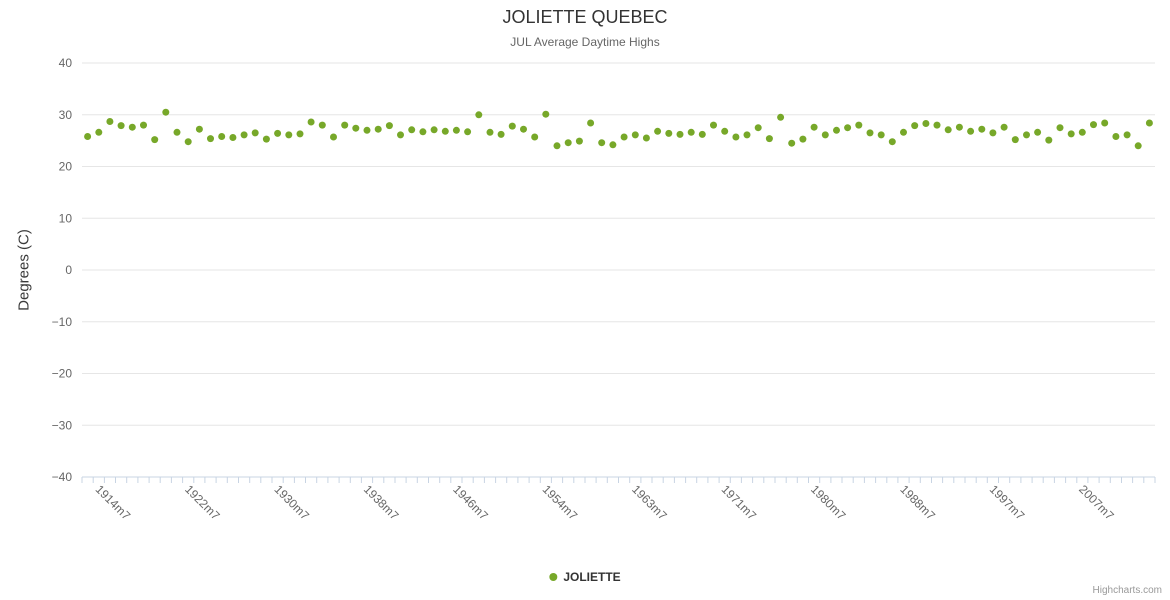  Describe the element at coordinates (618, 480) in the screenshot. I see `x-axis-ticks` at that location.